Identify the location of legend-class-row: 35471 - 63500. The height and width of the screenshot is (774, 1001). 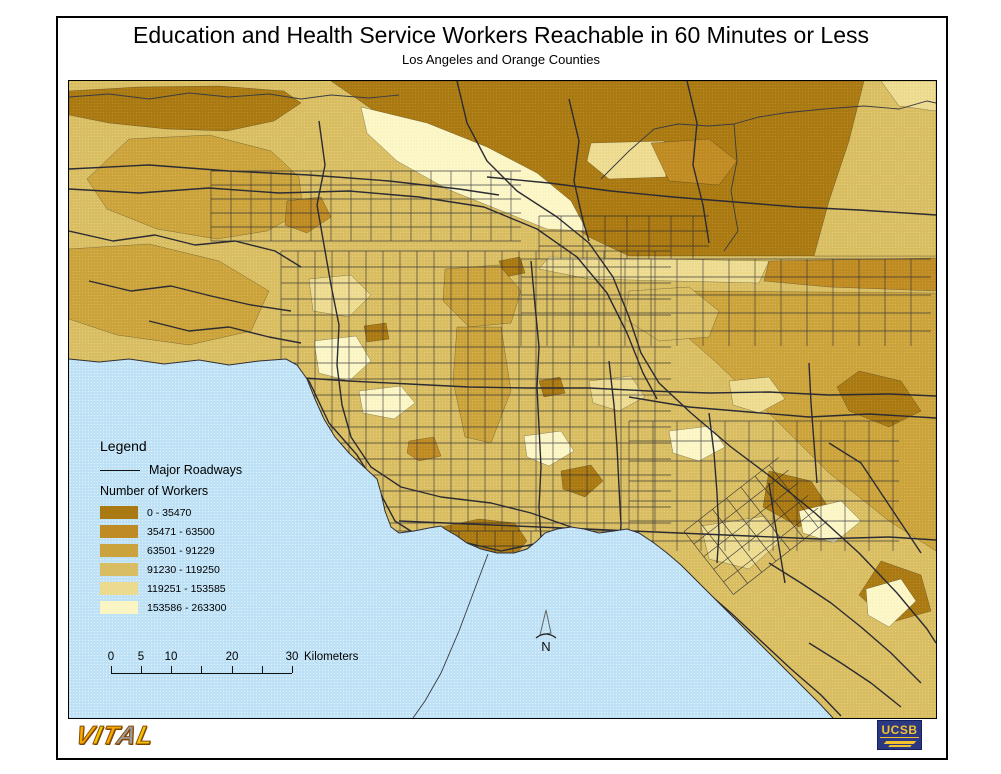
(171, 531).